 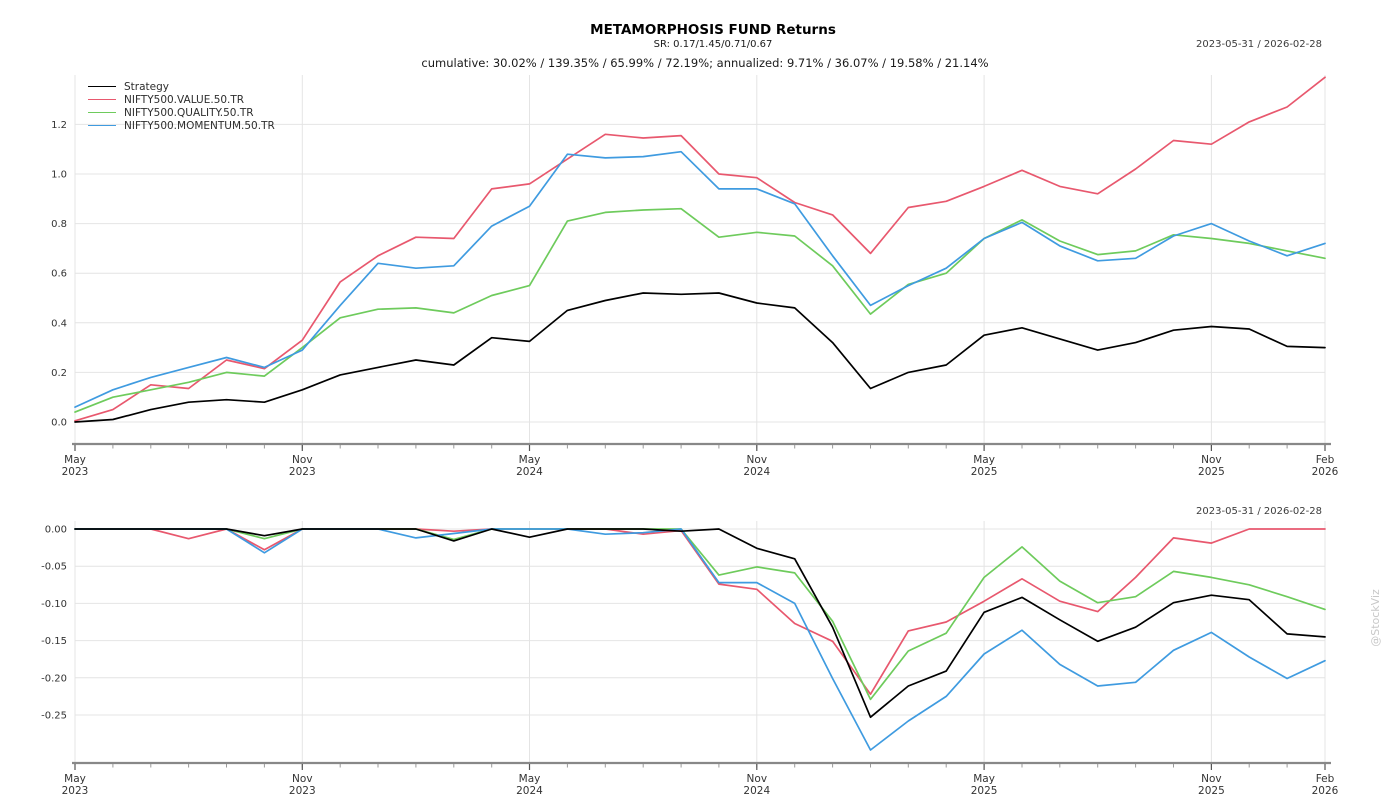 I want to click on y-tick-label: 1.2, so click(x=59, y=125).